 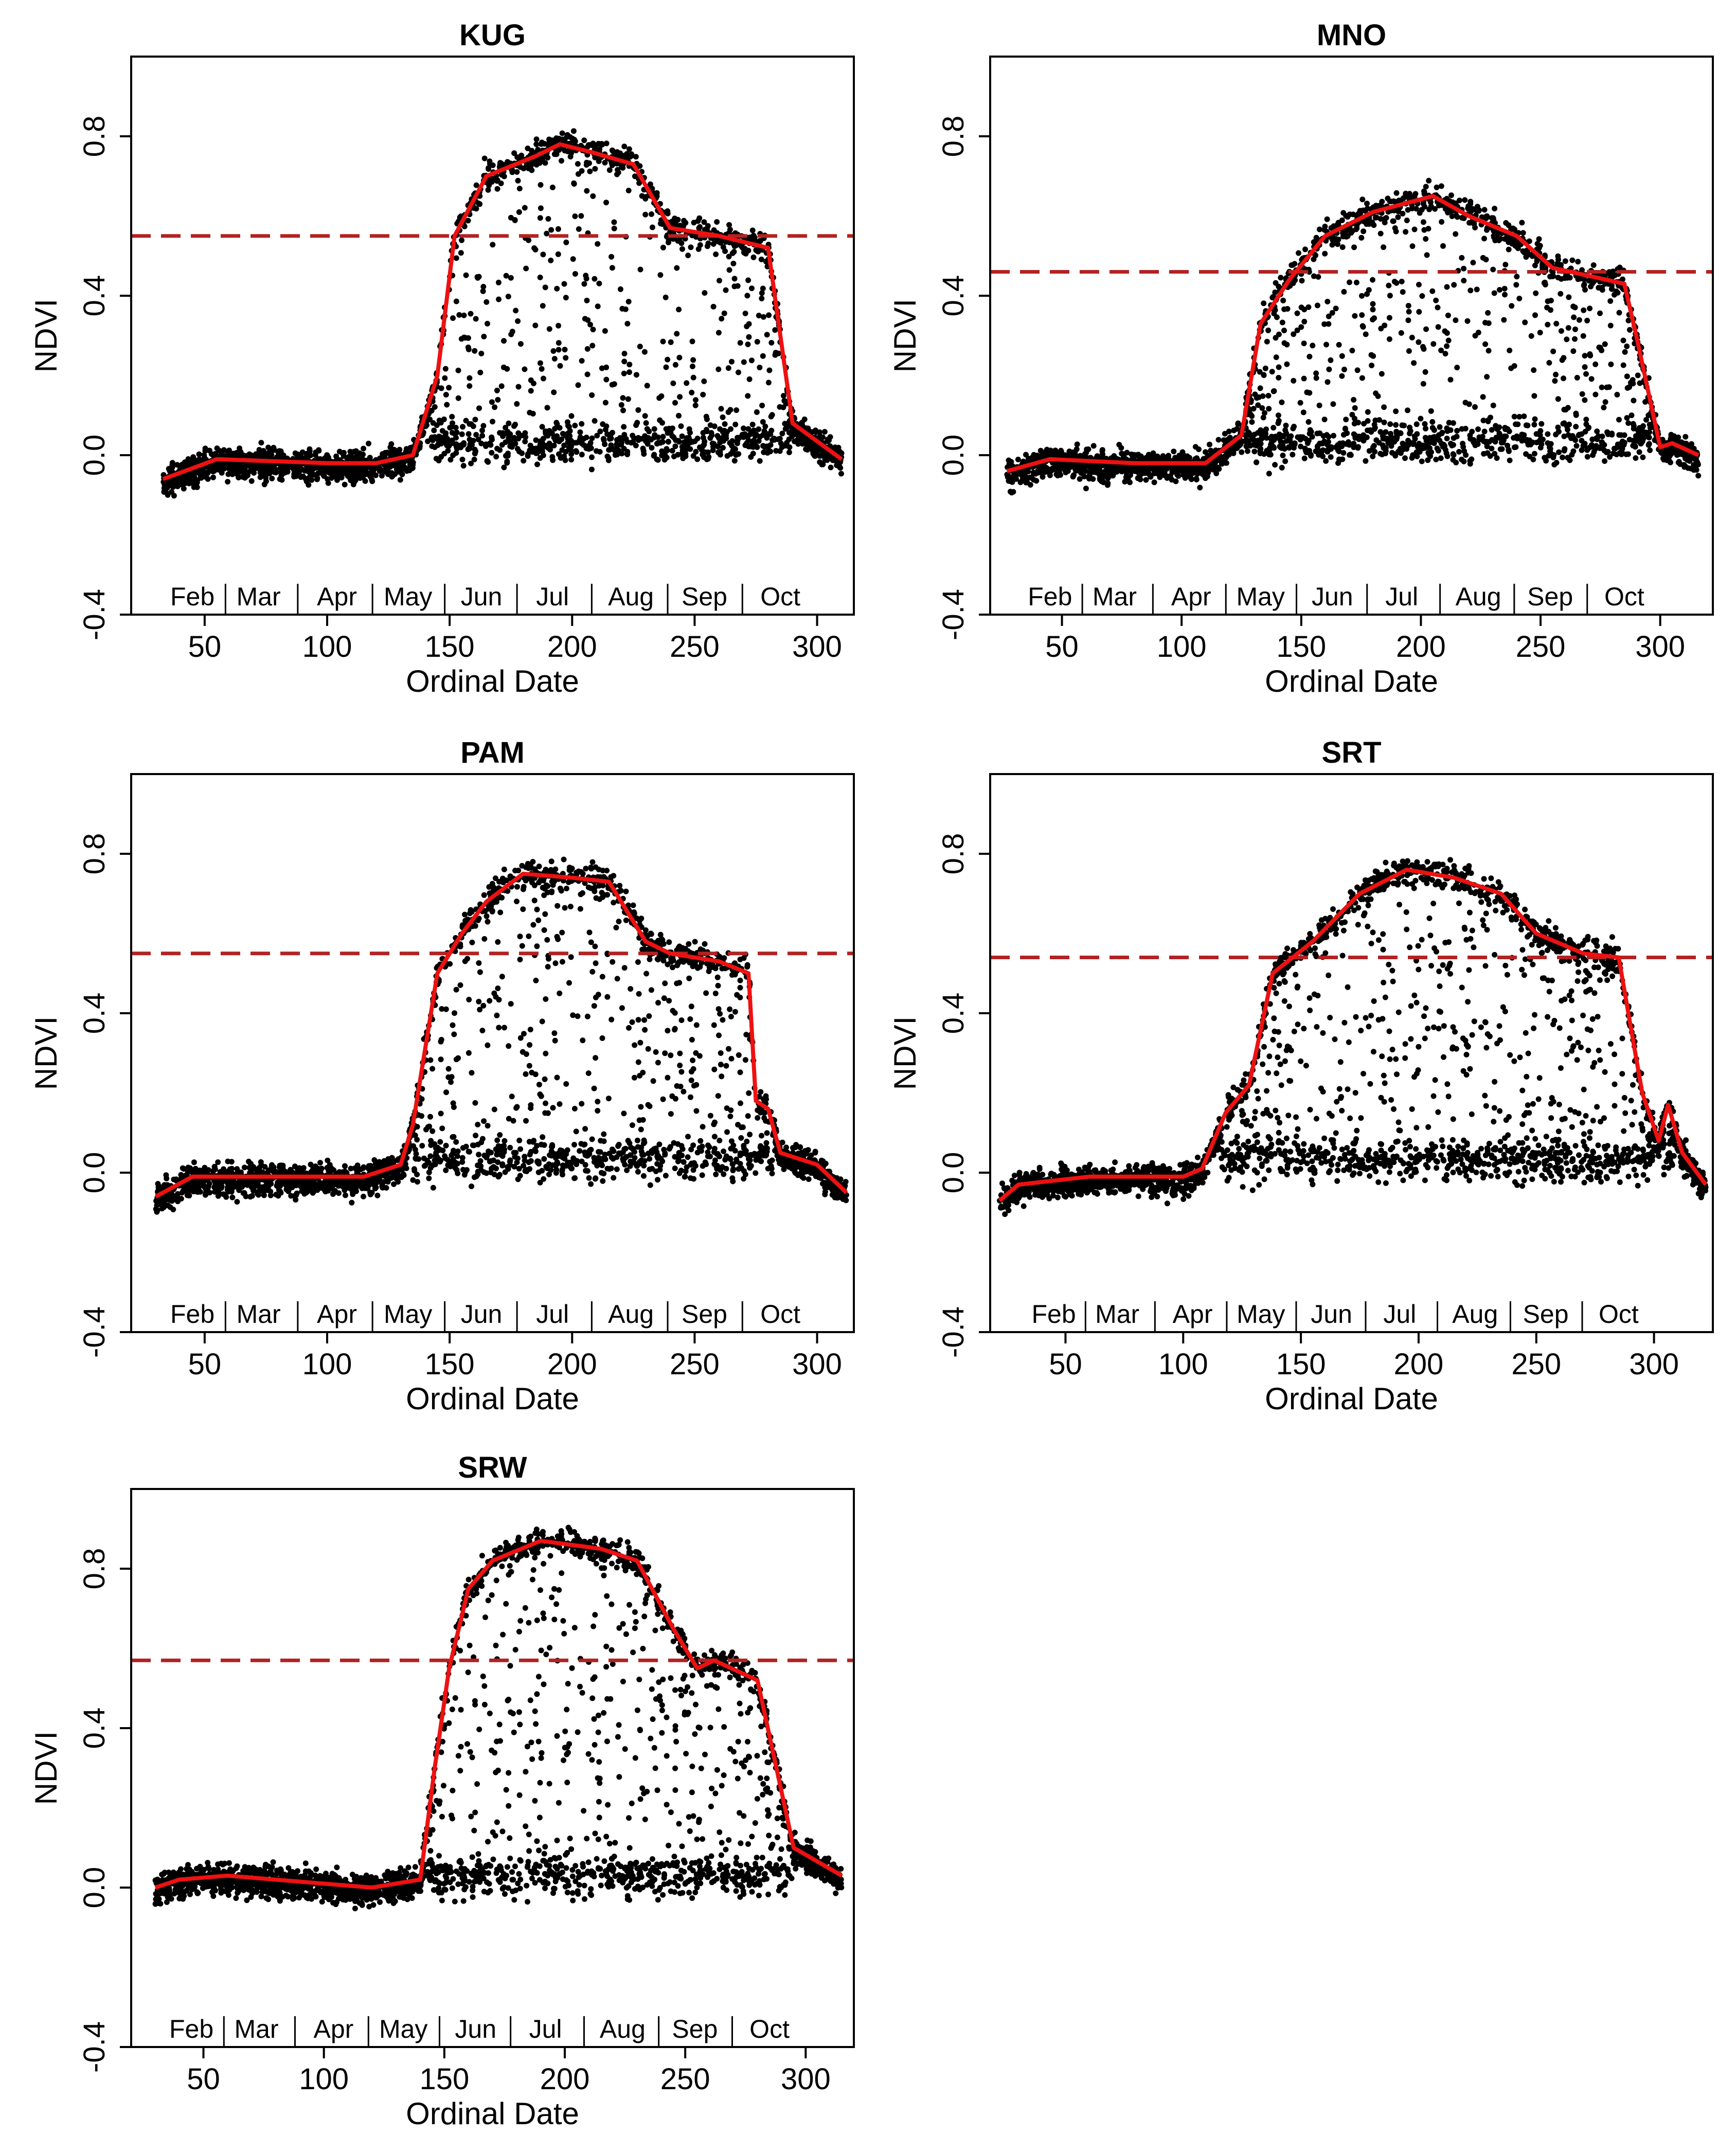 What do you see at coordinates (492, 681) in the screenshot?
I see `x-axis-label: Ordinal Date` at bounding box center [492, 681].